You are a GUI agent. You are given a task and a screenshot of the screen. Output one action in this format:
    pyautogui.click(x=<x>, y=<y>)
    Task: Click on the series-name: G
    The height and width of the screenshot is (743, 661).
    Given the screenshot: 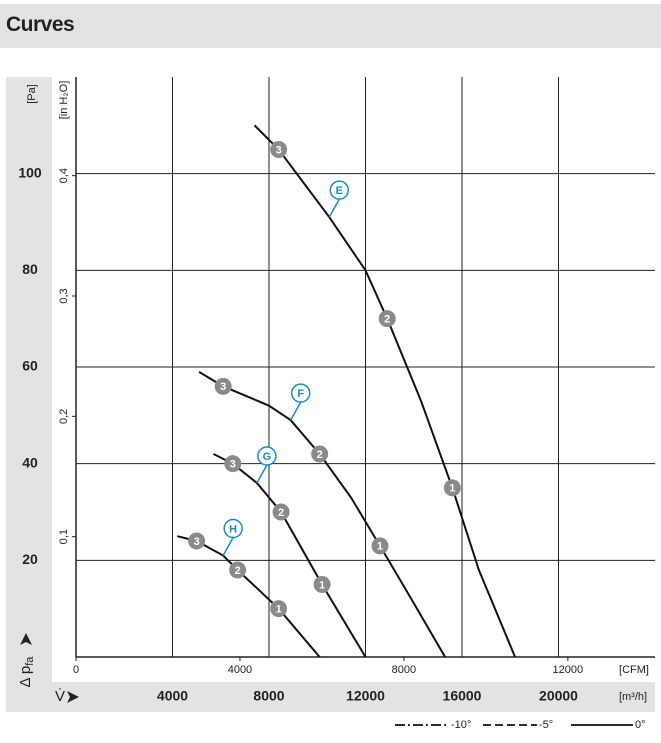 What is the action you would take?
    pyautogui.click(x=267, y=457)
    